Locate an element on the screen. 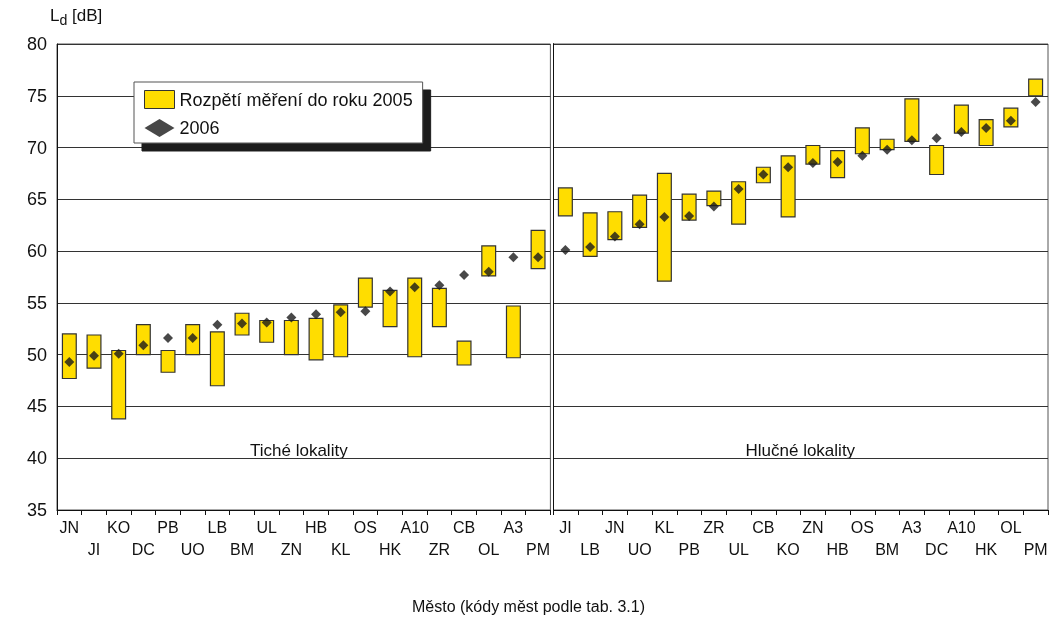 This screenshot has height=629, width=1057. y-tick-label: 75 is located at coordinates (36, 95).